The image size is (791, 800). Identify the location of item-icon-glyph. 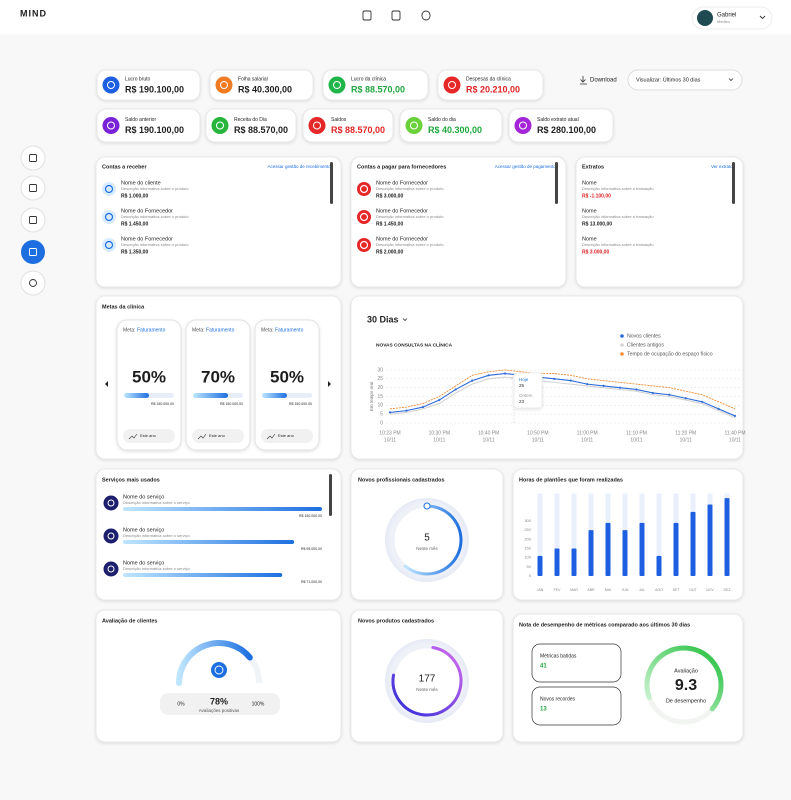
(109, 217).